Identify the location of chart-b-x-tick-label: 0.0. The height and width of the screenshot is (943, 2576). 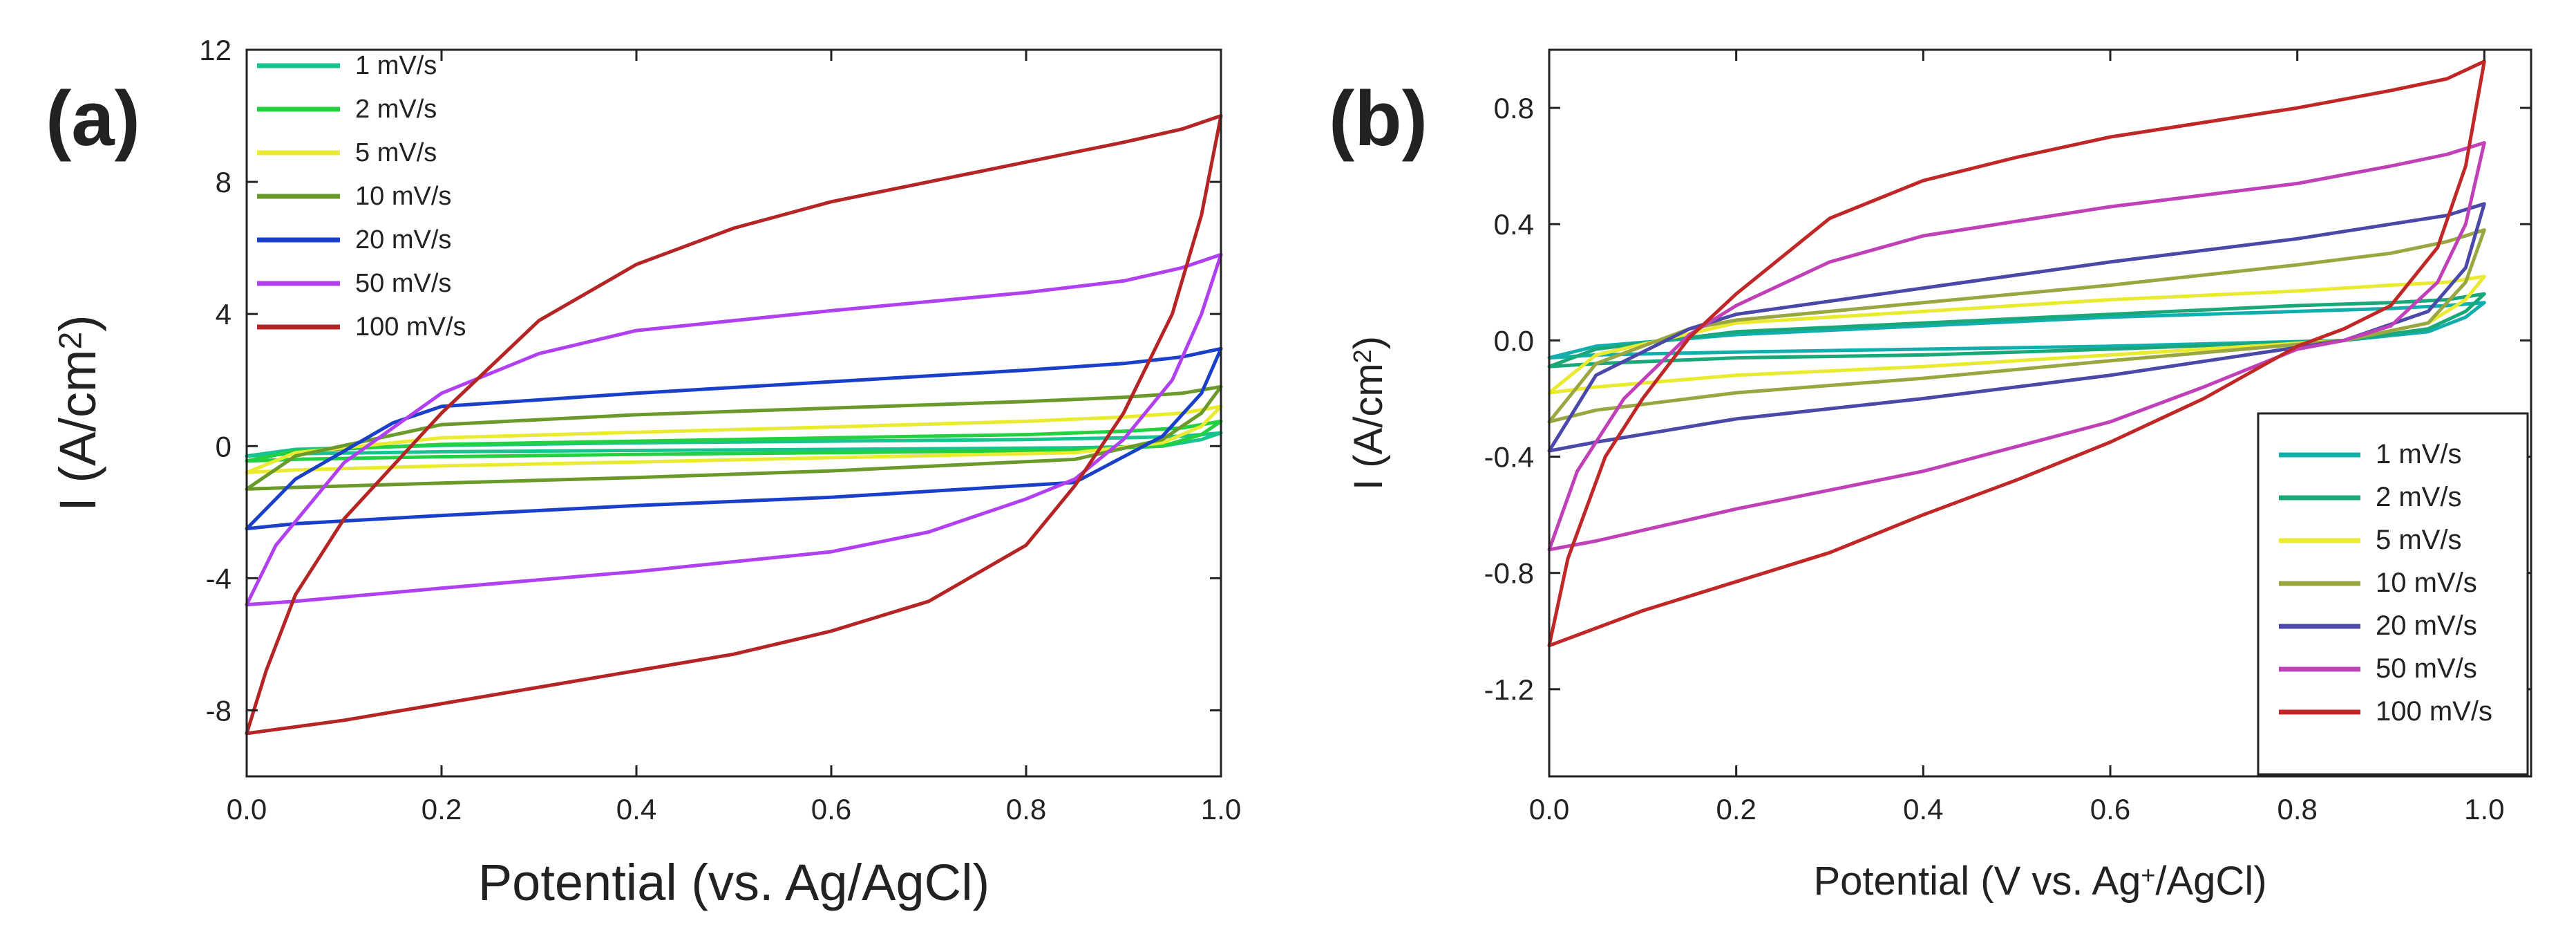
(1549, 809).